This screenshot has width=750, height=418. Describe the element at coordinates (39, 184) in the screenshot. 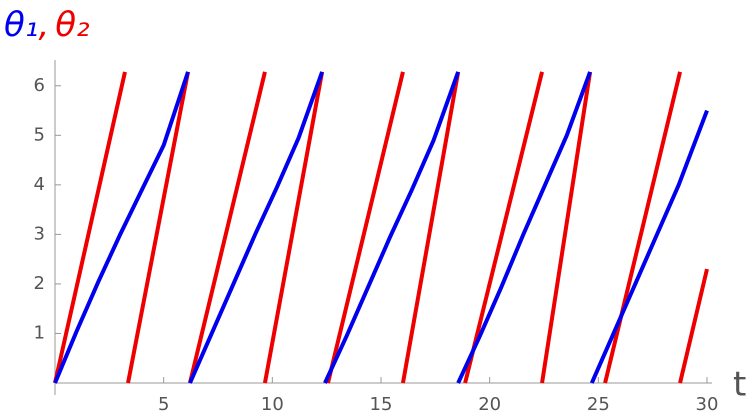

I see `y-tick-label: 4` at that location.